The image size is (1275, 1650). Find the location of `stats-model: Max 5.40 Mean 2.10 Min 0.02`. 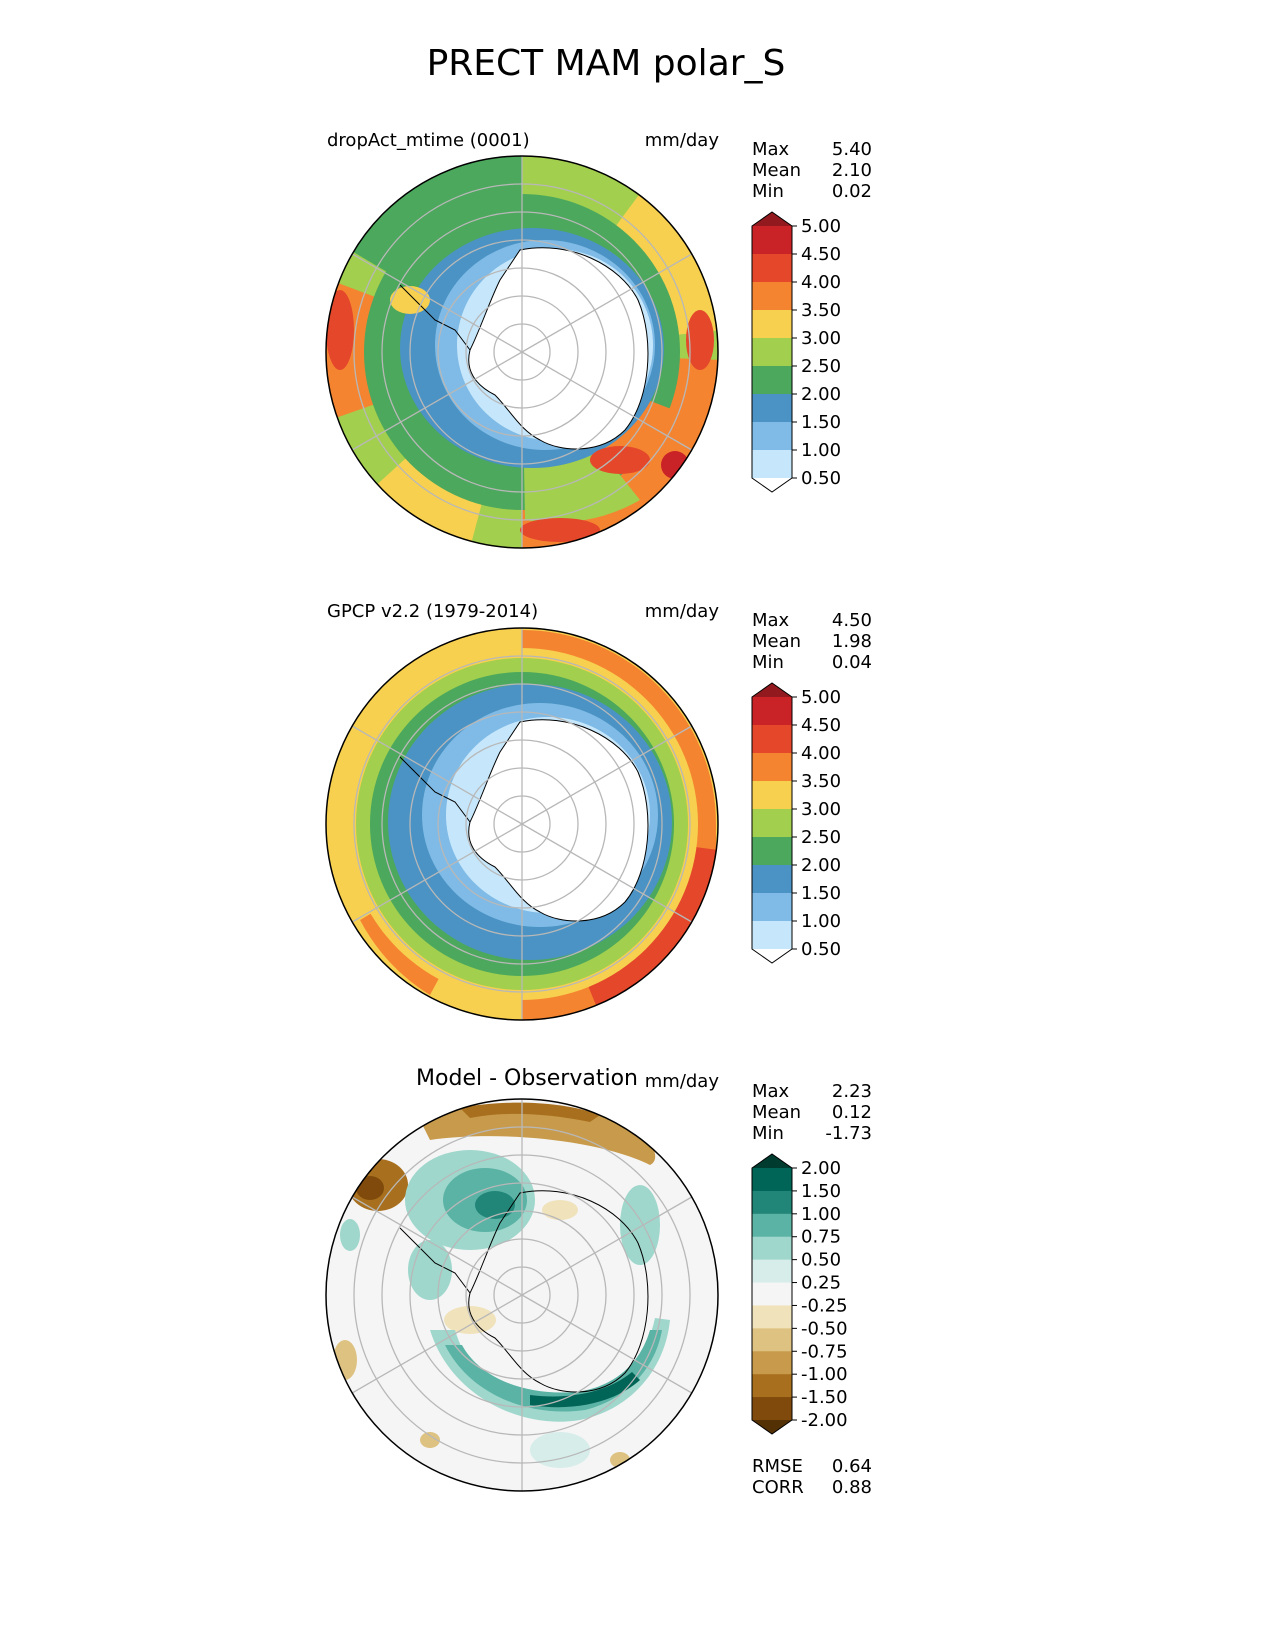

stats-model: Max 5.40 Mean 2.10 Min 0.02 is located at coordinates (812, 170).